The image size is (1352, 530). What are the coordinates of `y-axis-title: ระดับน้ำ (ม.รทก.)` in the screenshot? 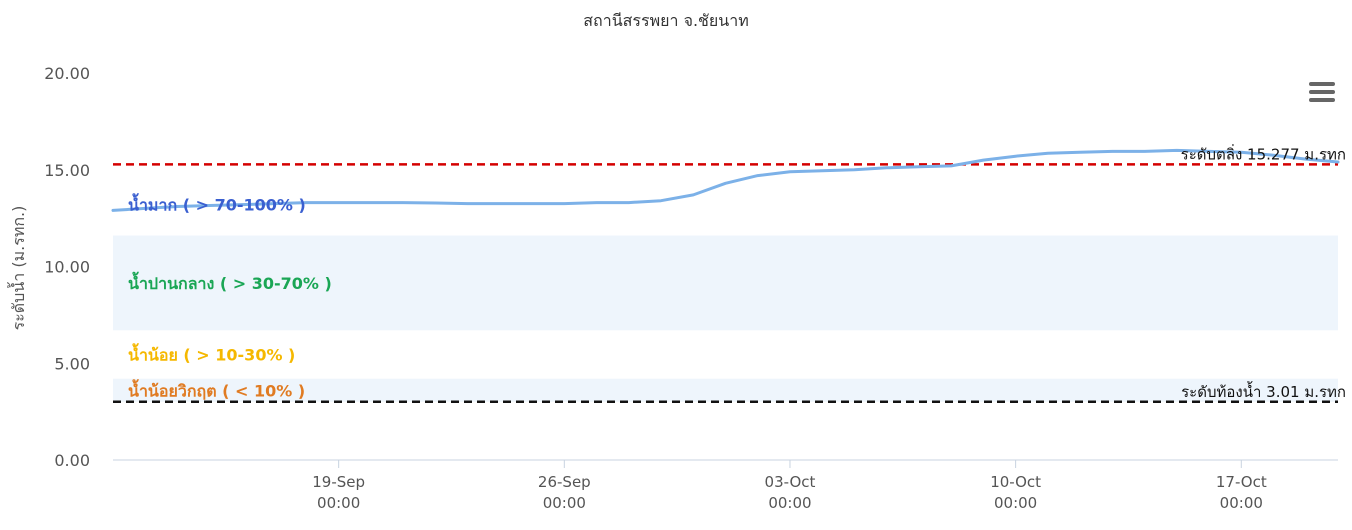 It's located at (17, 268).